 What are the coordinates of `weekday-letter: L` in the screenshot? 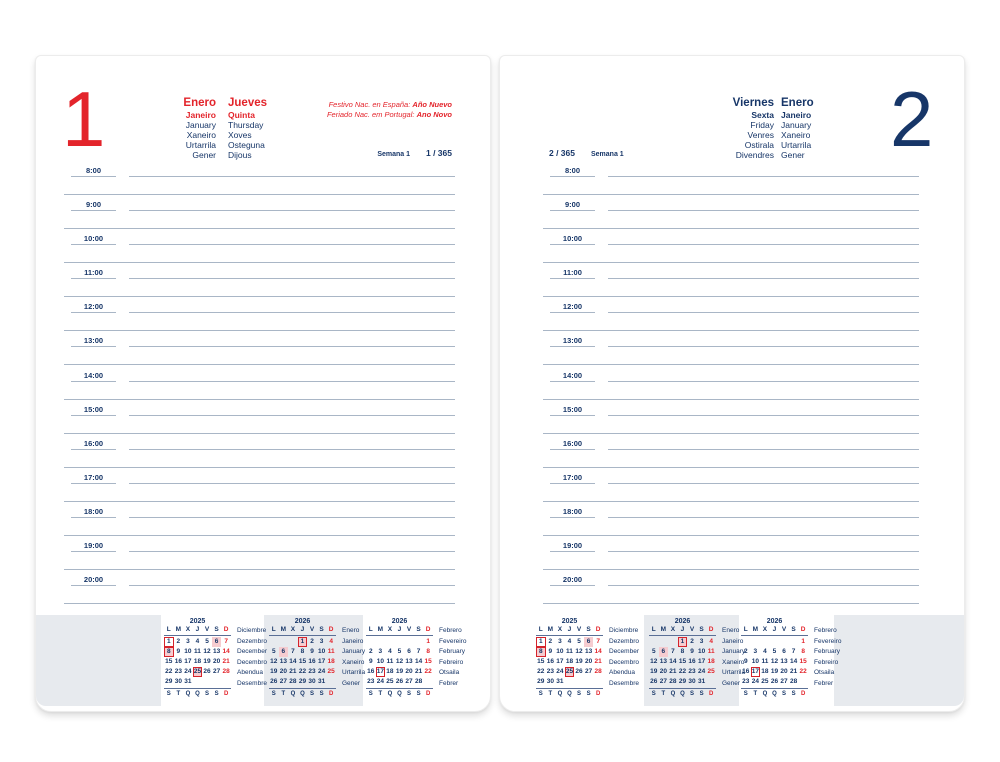 It's located at (745, 629).